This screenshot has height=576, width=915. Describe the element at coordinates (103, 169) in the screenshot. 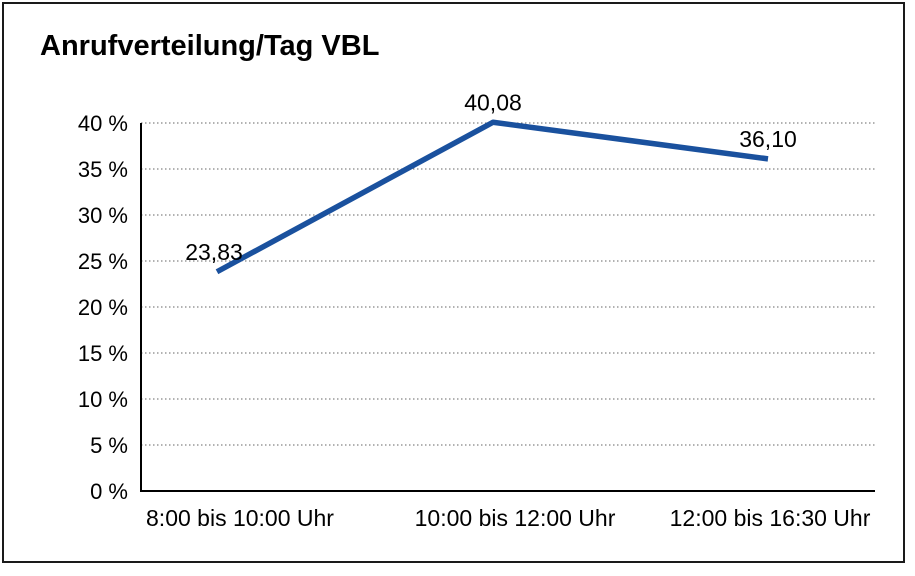

I see `y-axis-tick-label: 35 %` at that location.